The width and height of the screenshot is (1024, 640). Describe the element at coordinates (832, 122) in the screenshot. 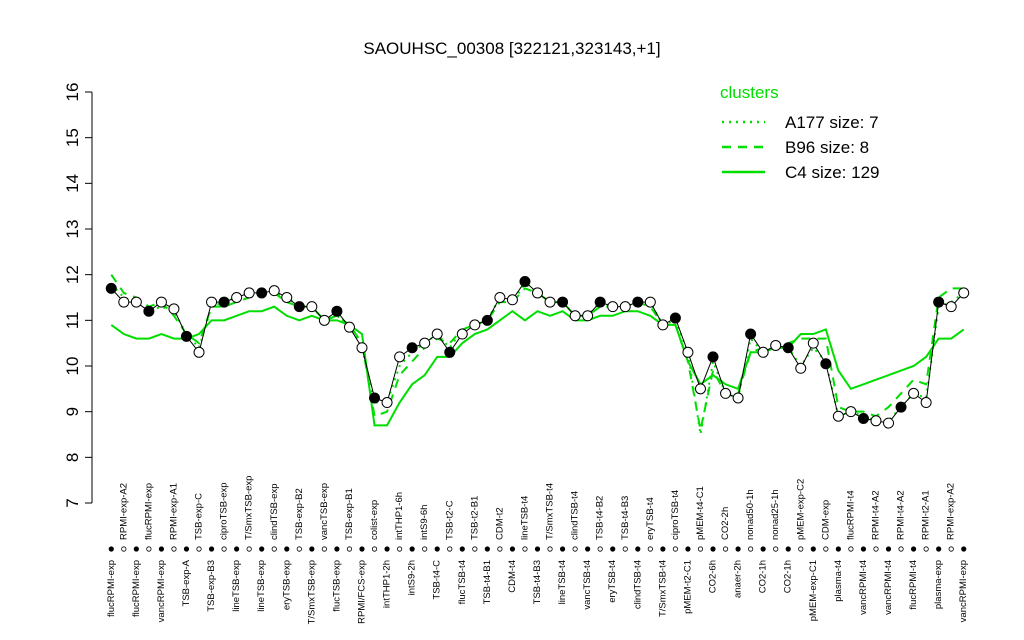

I see `legend-label: A177 size: 7` at that location.